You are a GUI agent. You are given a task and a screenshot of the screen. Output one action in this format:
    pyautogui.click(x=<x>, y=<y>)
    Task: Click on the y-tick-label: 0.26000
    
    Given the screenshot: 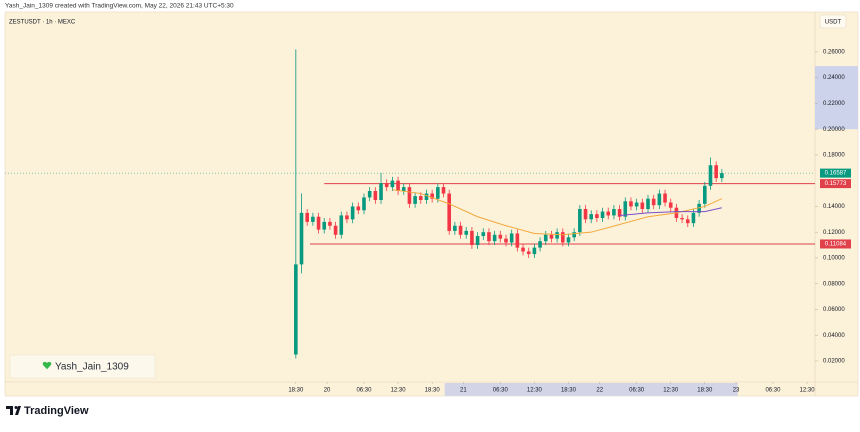 What is the action you would take?
    pyautogui.click(x=834, y=52)
    